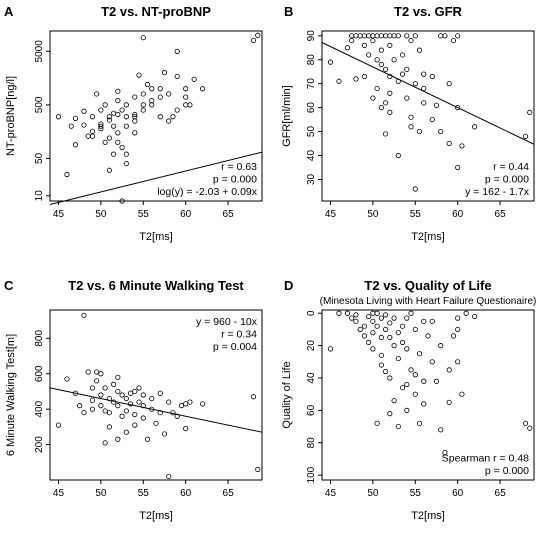 The height and width of the screenshot is (533, 550). I want to click on annotation-line: Spearman r = 0.48, so click(485, 459).